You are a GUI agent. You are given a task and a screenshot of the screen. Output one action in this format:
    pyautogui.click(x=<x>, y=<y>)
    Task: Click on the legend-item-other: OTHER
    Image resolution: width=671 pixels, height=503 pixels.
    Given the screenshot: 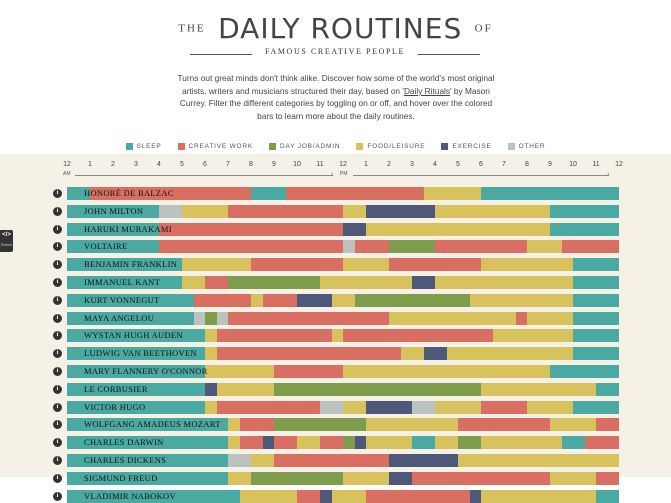 What is the action you would take?
    pyautogui.click(x=526, y=146)
    